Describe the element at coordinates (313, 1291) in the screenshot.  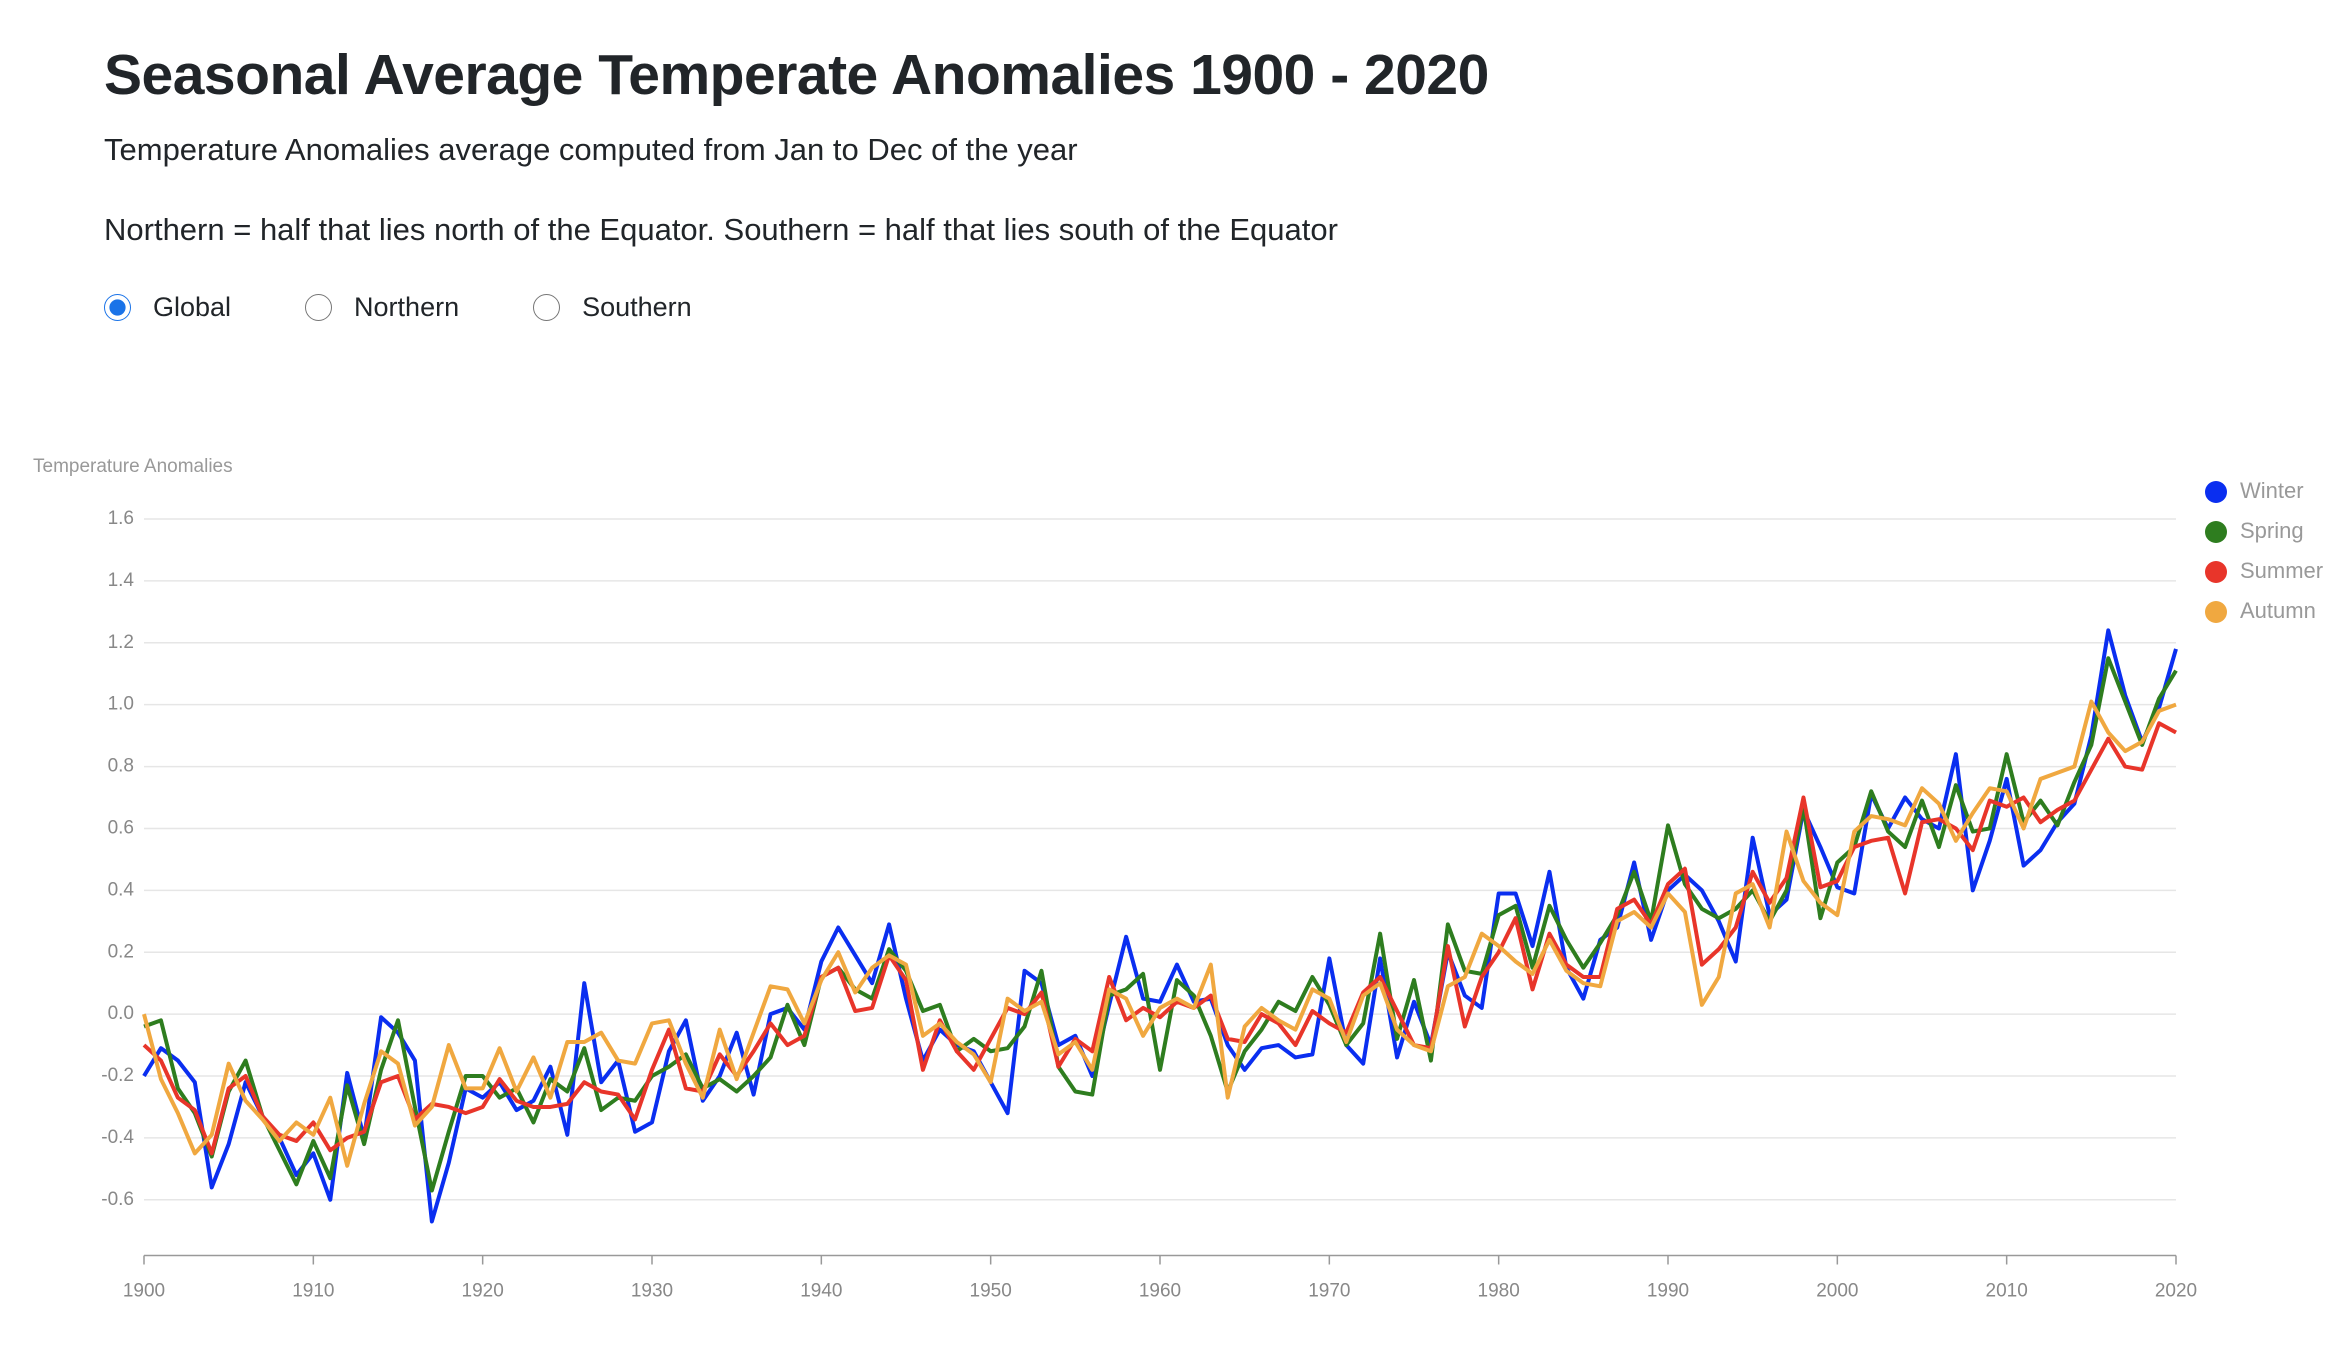
I see `x-tick-label: 1910` at that location.